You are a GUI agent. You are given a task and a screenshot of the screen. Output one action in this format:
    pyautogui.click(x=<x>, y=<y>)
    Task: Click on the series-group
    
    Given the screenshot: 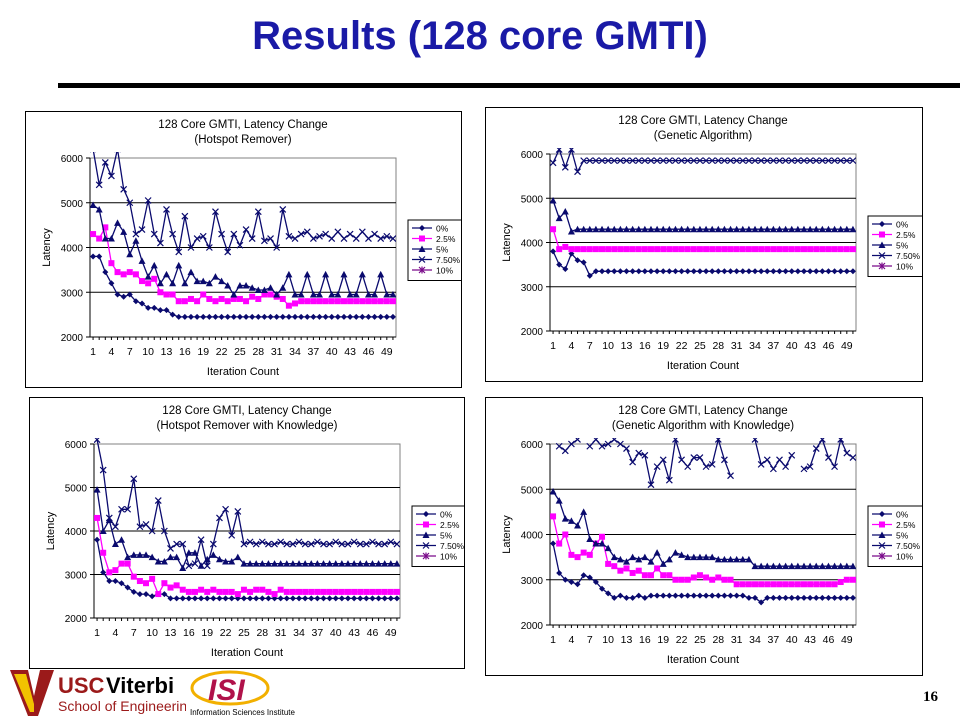 What is the action you would take?
    pyautogui.click(x=247, y=520)
    